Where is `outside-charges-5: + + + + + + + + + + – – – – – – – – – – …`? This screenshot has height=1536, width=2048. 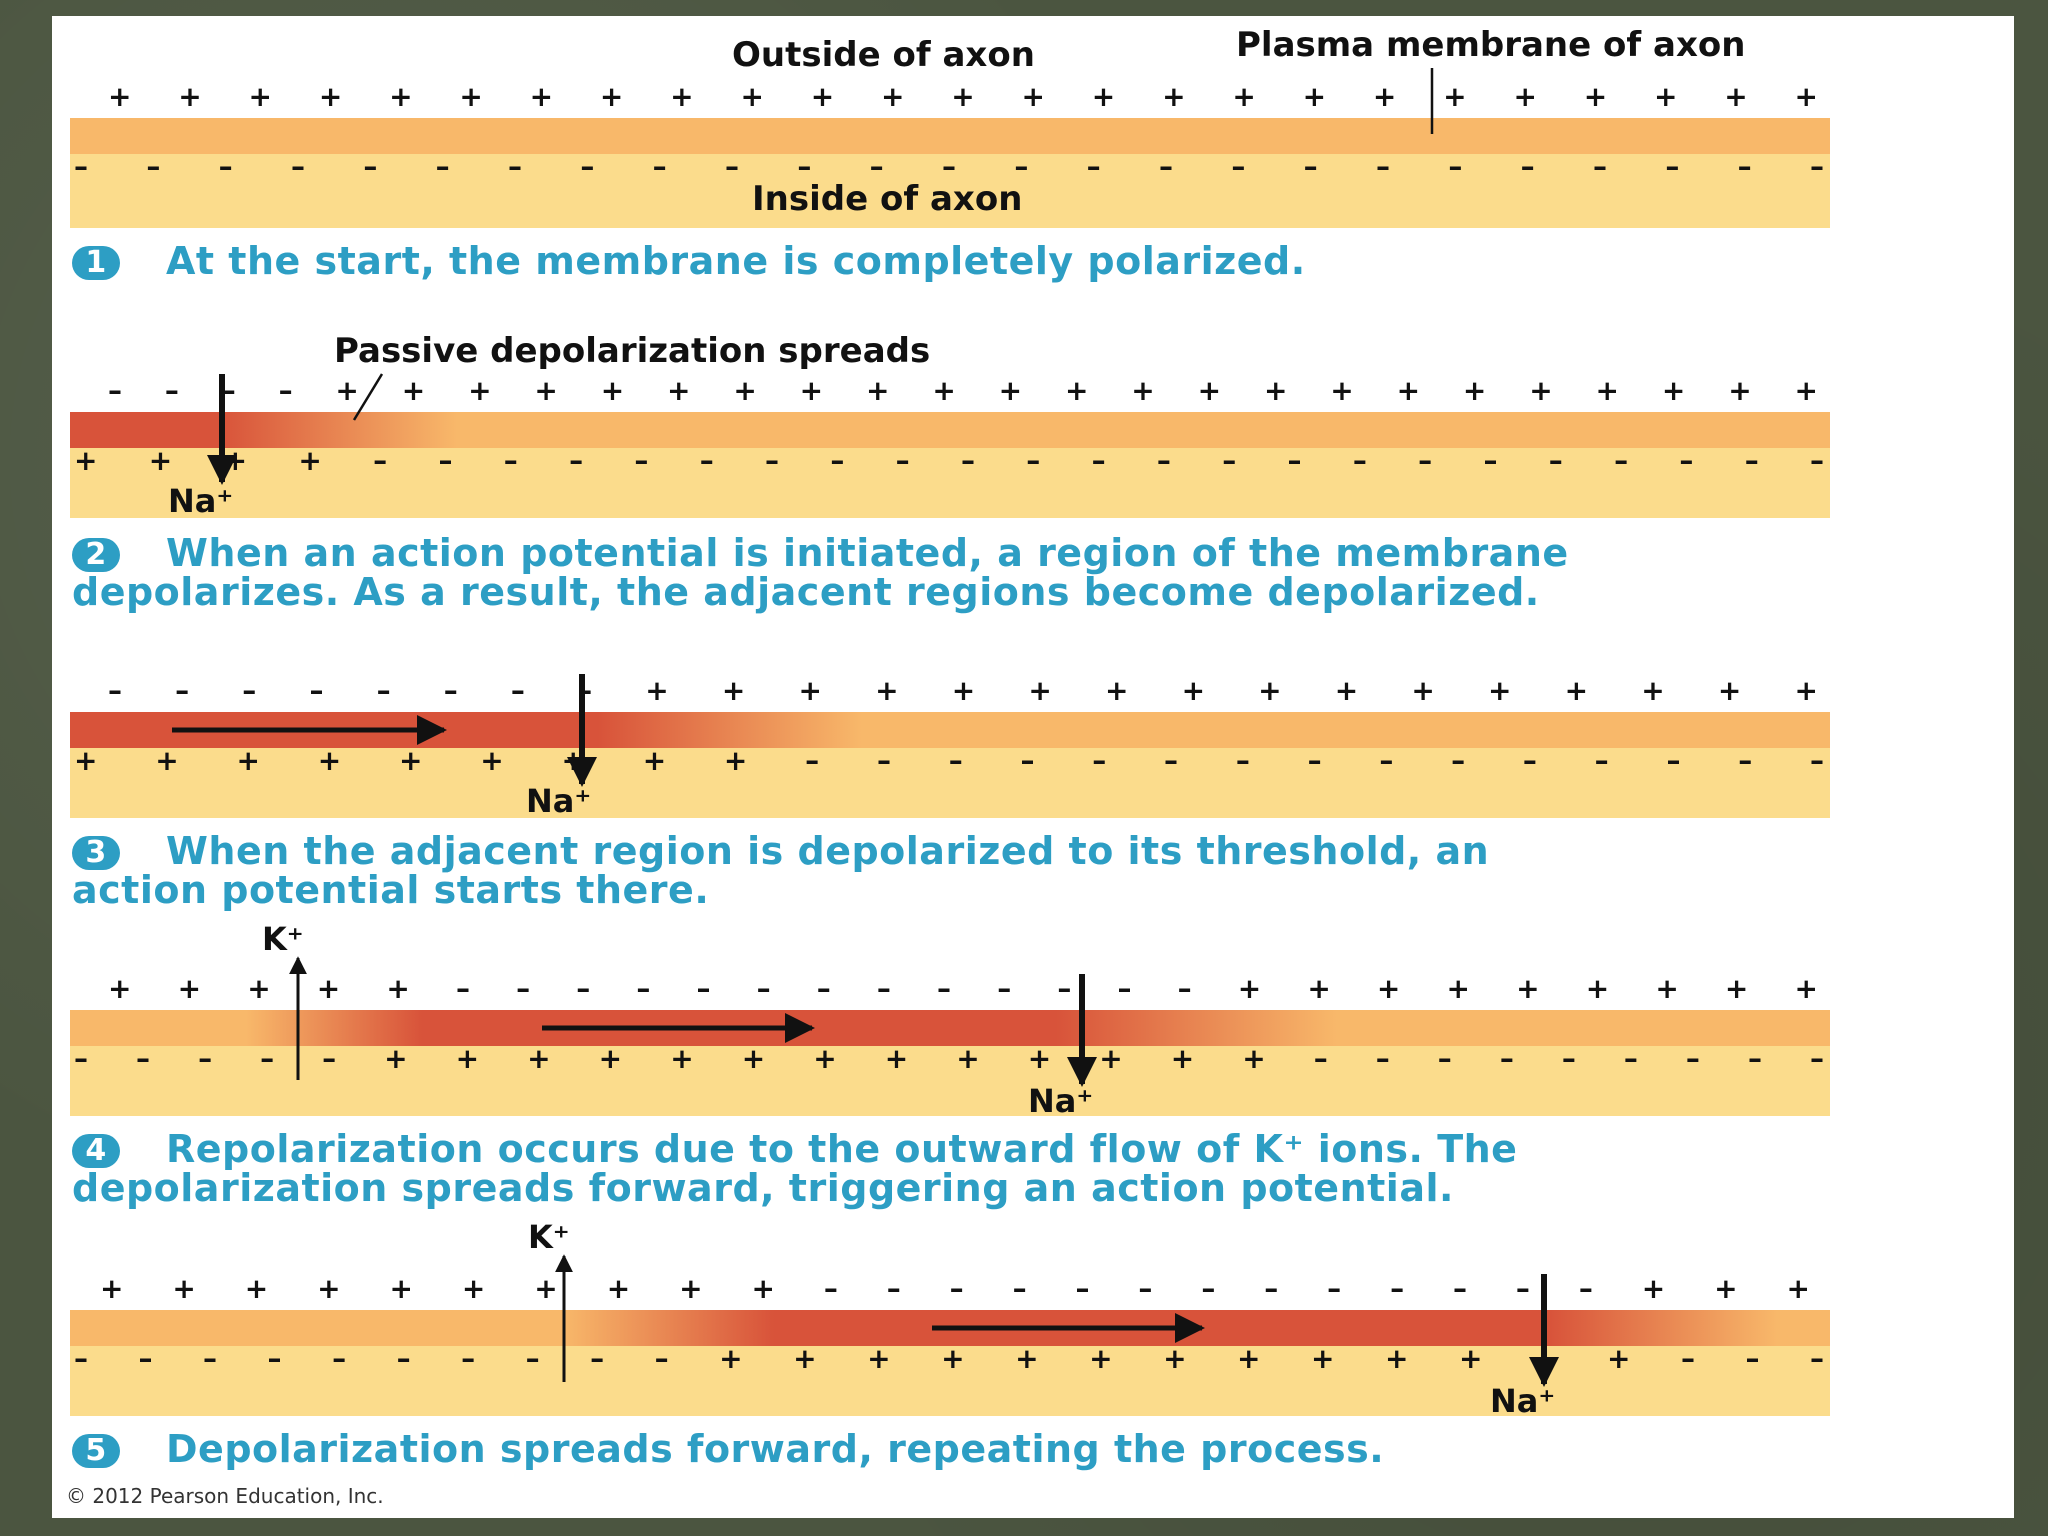 outside-charges-5: + + + + + + + + + + – – – – – – – – – – … is located at coordinates (955, 1288).